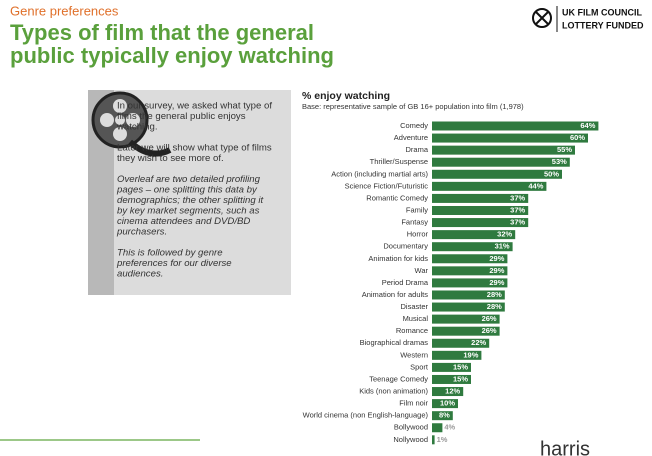 The width and height of the screenshot is (652, 456). What do you see at coordinates (504, 234) in the screenshot?
I see `value-label: 32%` at bounding box center [504, 234].